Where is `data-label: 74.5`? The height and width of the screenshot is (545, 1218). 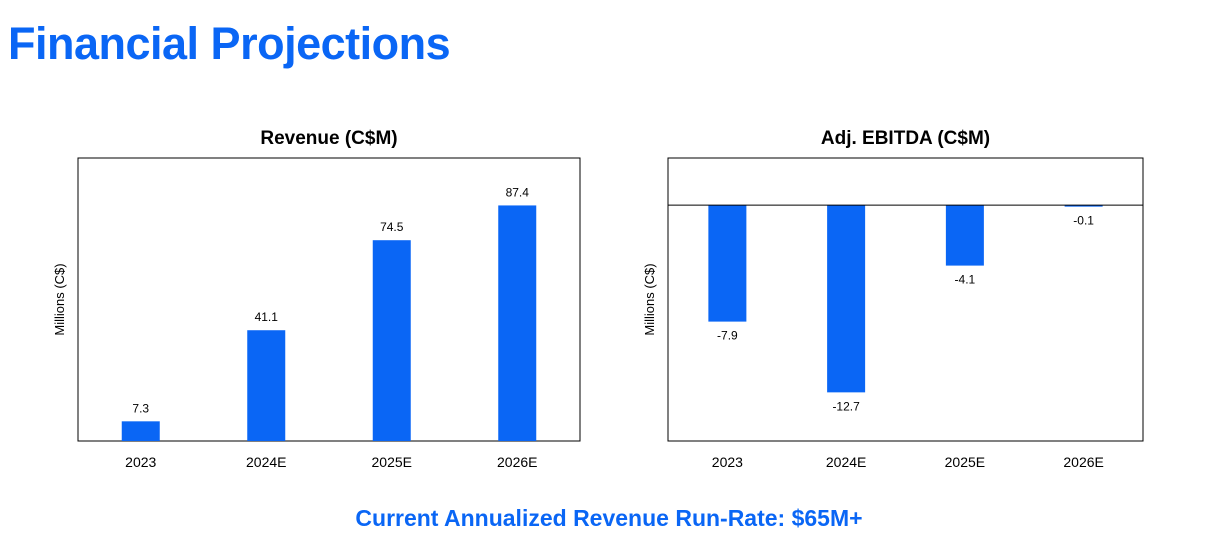
data-label: 74.5 is located at coordinates (392, 227).